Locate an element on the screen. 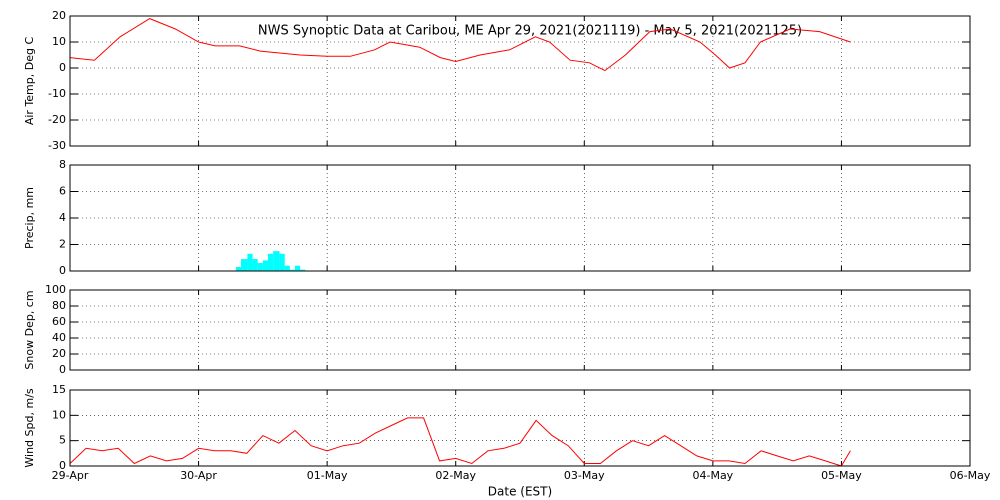 This screenshot has width=1000, height=500. x-tick-label: 06-May is located at coordinates (970, 475).